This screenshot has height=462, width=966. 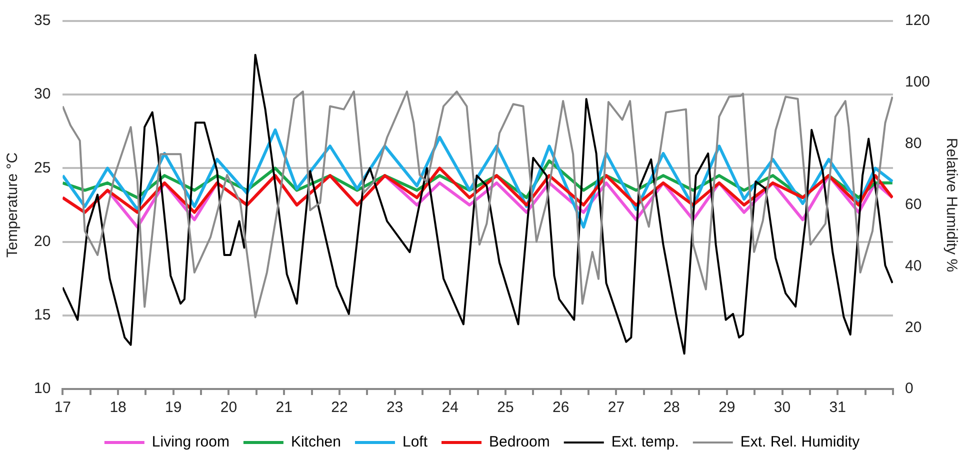 I want to click on y-tick-label: 35, so click(x=42, y=21).